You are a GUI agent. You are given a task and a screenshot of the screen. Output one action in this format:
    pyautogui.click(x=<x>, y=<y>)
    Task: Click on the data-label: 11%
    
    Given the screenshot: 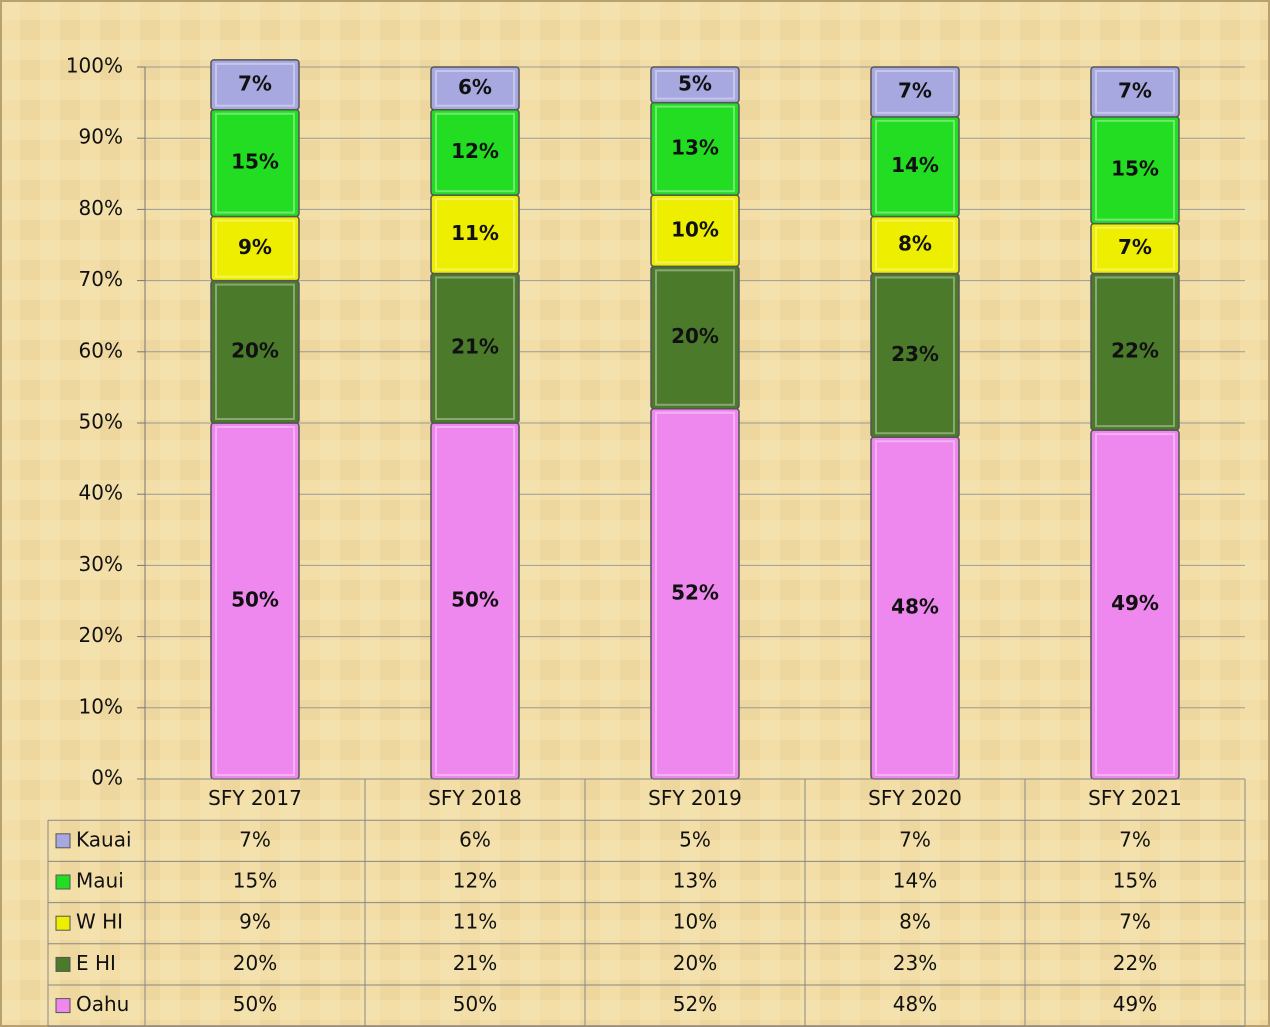 What is the action you would take?
    pyautogui.click(x=475, y=233)
    